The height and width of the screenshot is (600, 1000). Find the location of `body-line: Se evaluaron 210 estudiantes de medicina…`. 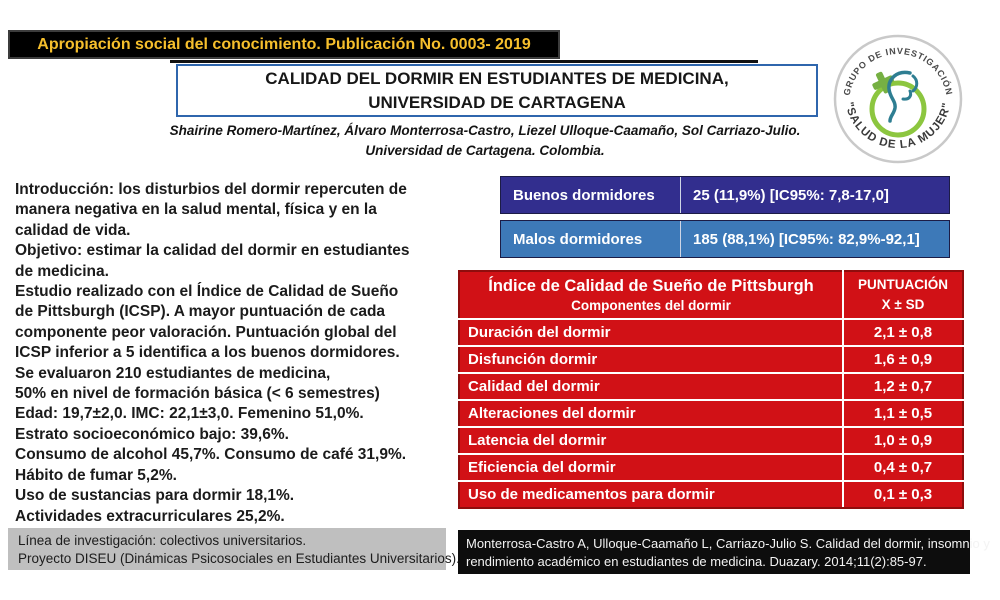

body-line: Se evaluaron 210 estudiantes de medicina… is located at coordinates (173, 373).